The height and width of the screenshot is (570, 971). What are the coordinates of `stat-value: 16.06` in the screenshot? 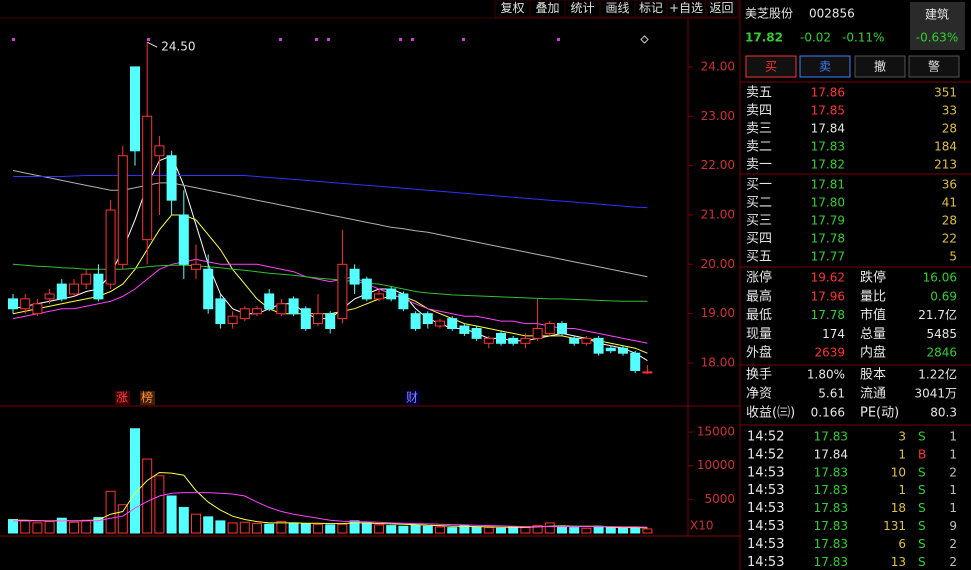 It's located at (940, 278).